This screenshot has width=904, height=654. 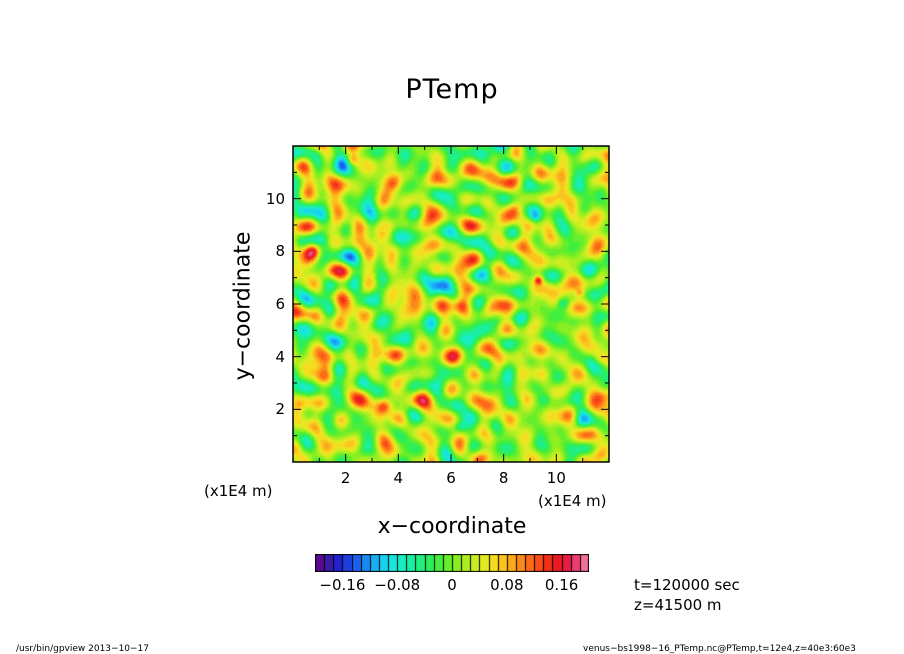 I want to click on y-tick-label: 8, so click(x=280, y=251).